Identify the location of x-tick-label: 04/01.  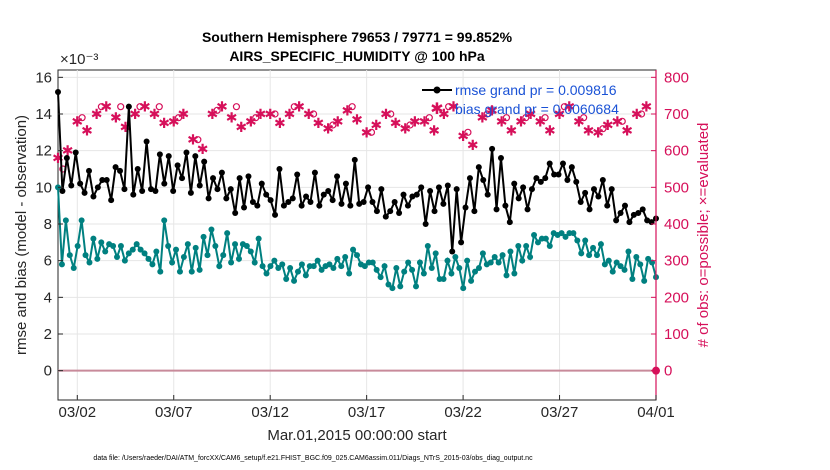
(656, 412).